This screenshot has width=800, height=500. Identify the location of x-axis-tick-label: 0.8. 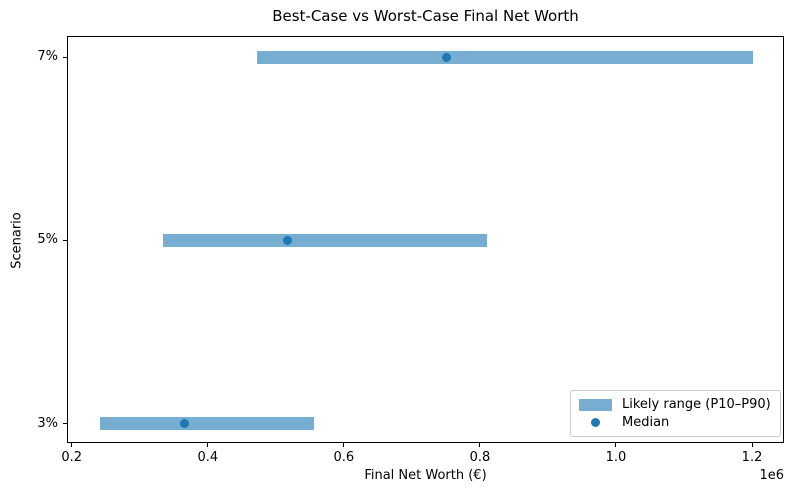
(480, 457).